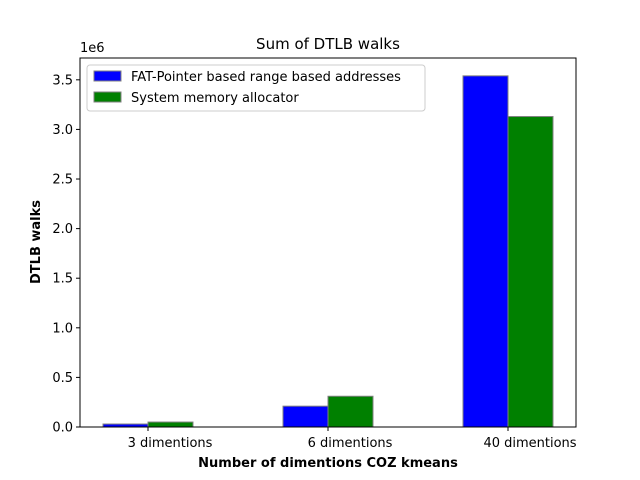 Image resolution: width=640 pixels, height=480 pixels. Describe the element at coordinates (350, 443) in the screenshot. I see `x-tick-label: 6 dimentions` at that location.